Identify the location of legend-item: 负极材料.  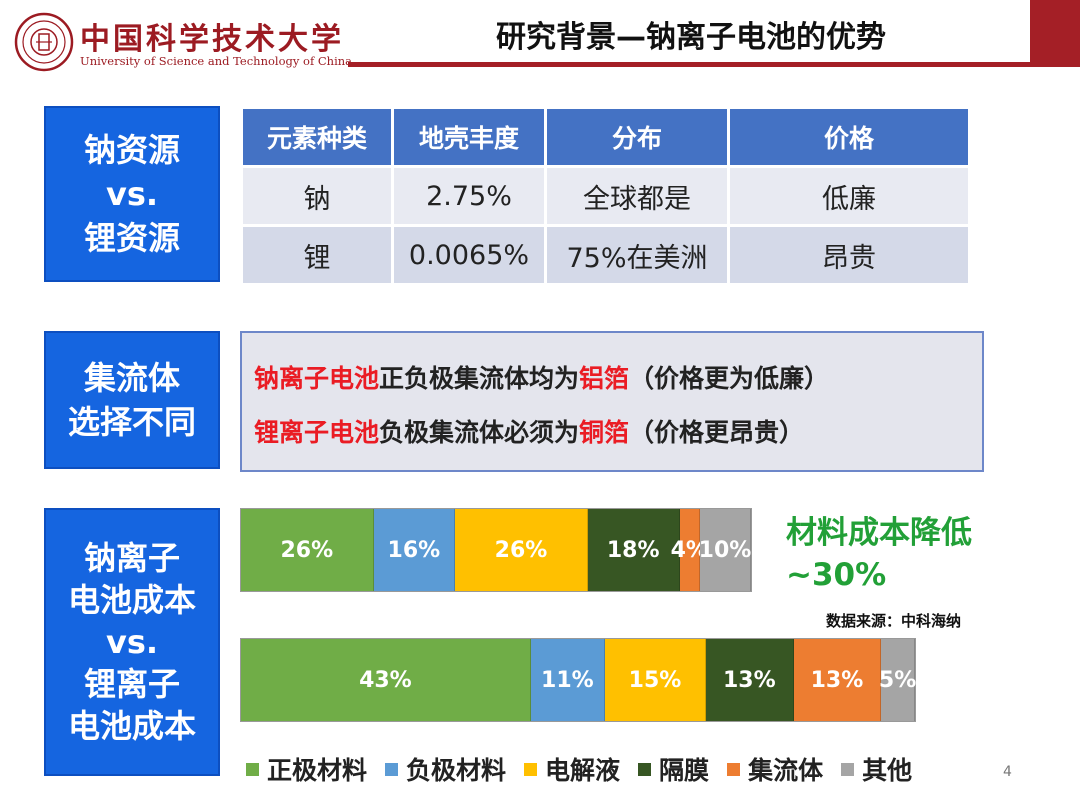
(445, 769).